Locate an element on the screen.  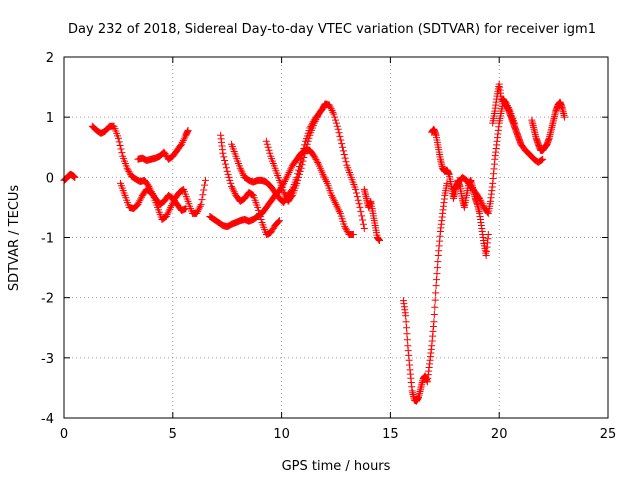
x-tick-label: 0 is located at coordinates (64, 434).